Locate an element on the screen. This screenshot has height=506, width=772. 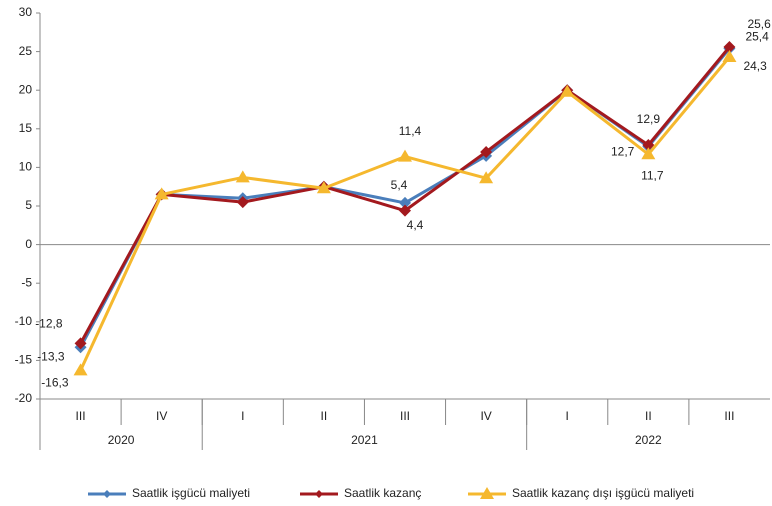
y-tick-label: 5 is located at coordinates (28, 205).